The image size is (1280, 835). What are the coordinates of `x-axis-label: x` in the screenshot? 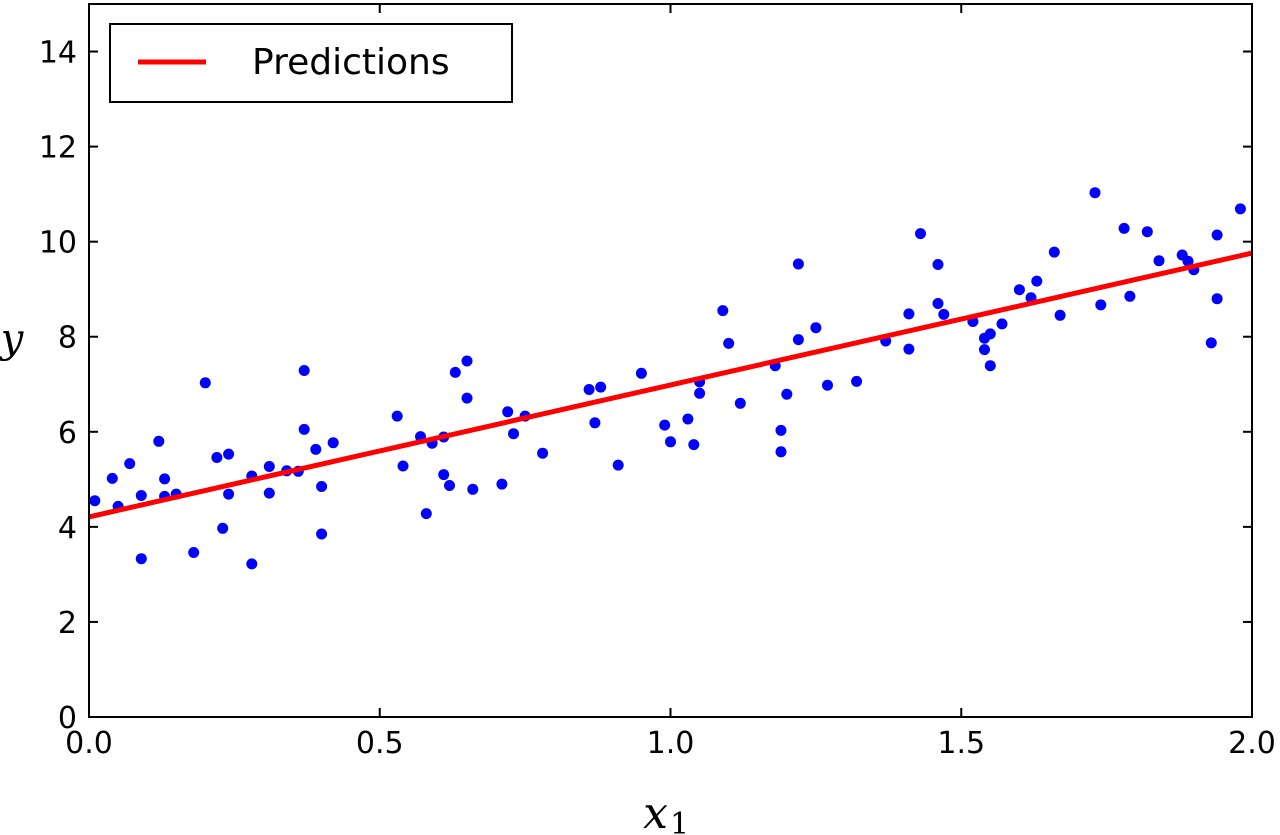 It's located at (655, 811).